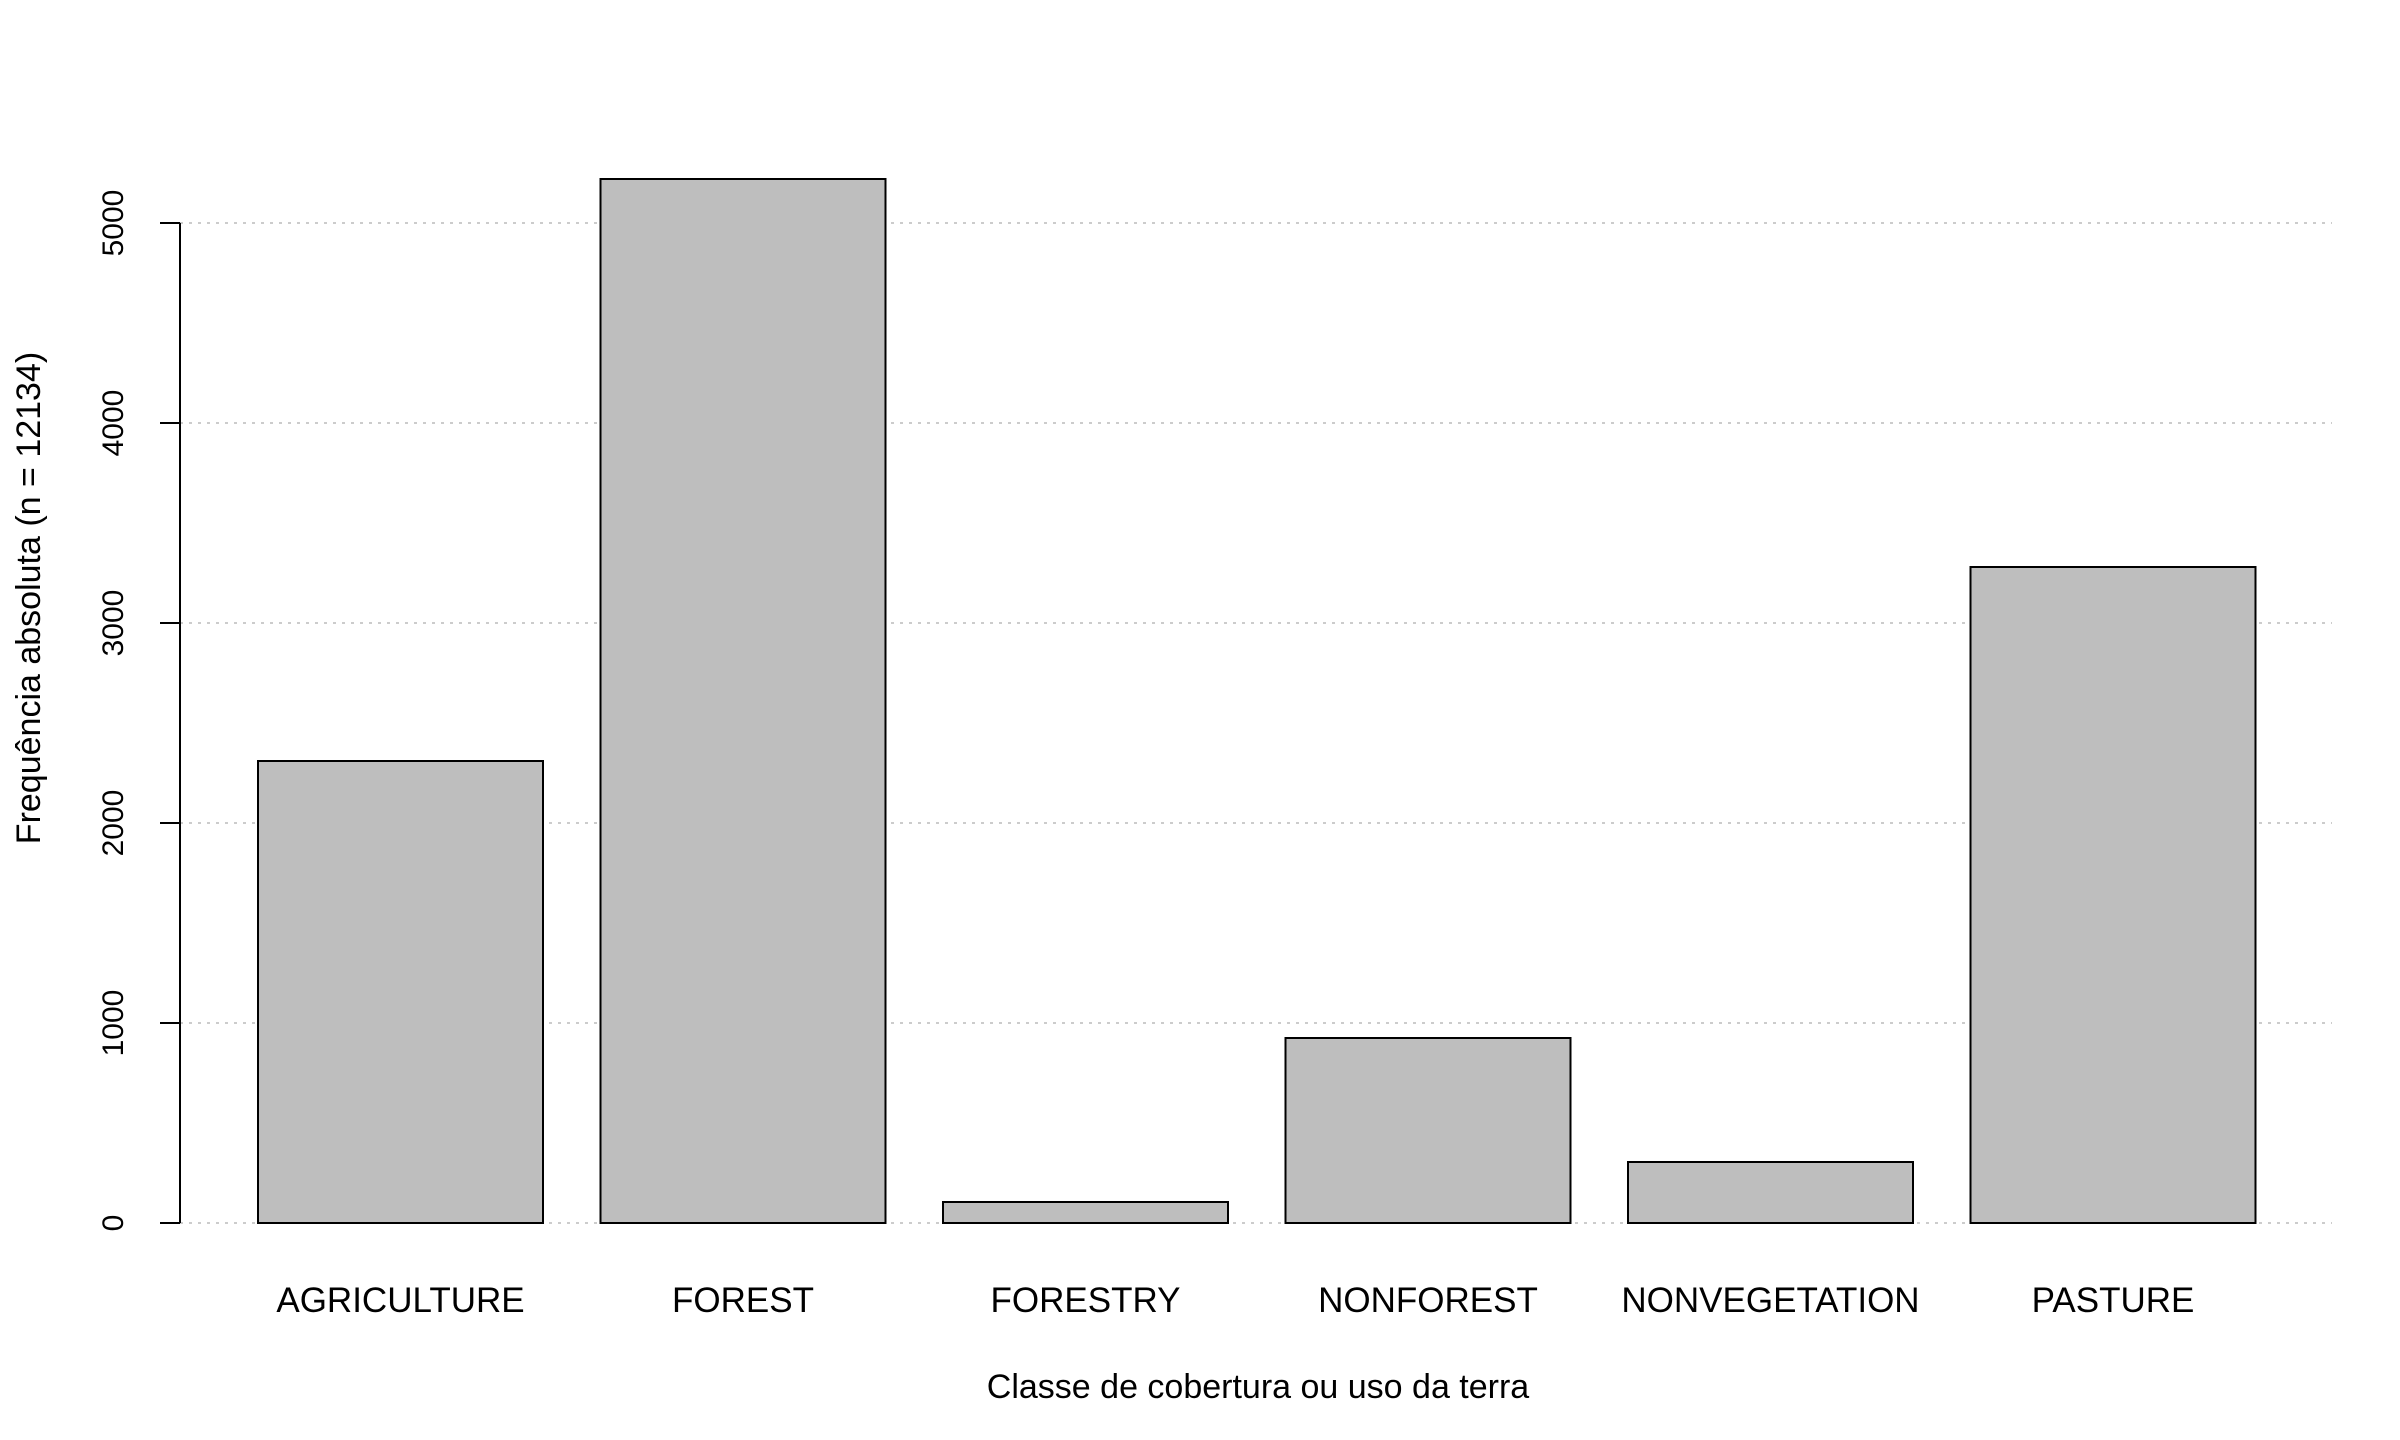  I want to click on bar-forestry, so click(1085, 1212).